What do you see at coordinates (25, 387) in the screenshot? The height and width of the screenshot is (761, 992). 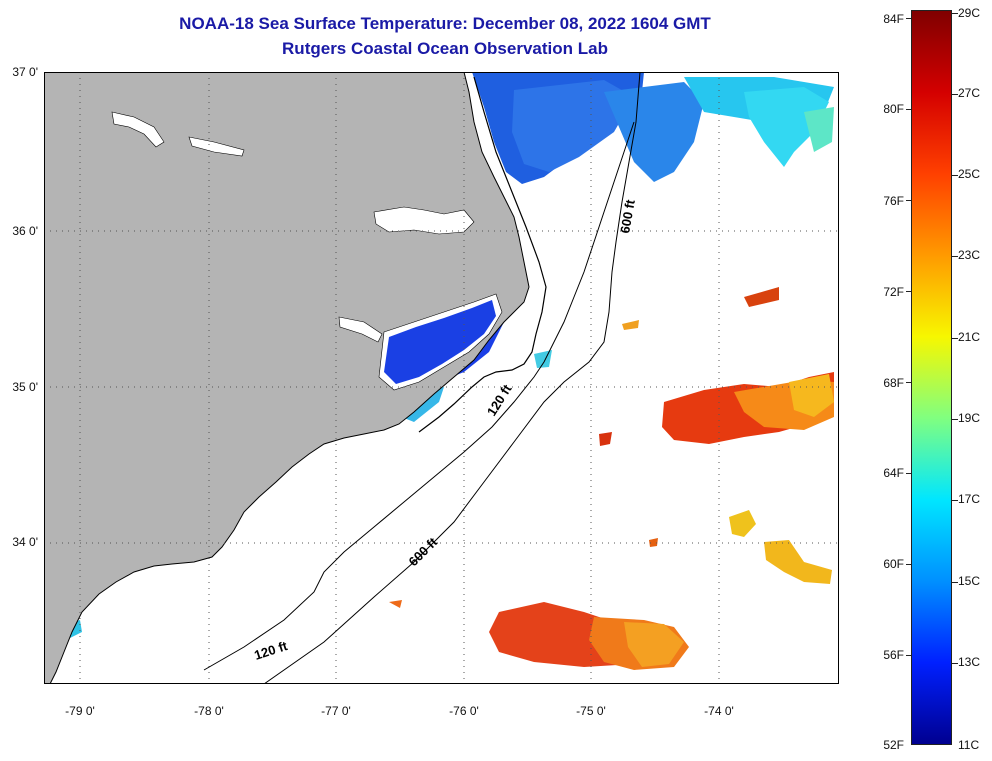 I see `lat-label-35: 35 0'` at bounding box center [25, 387].